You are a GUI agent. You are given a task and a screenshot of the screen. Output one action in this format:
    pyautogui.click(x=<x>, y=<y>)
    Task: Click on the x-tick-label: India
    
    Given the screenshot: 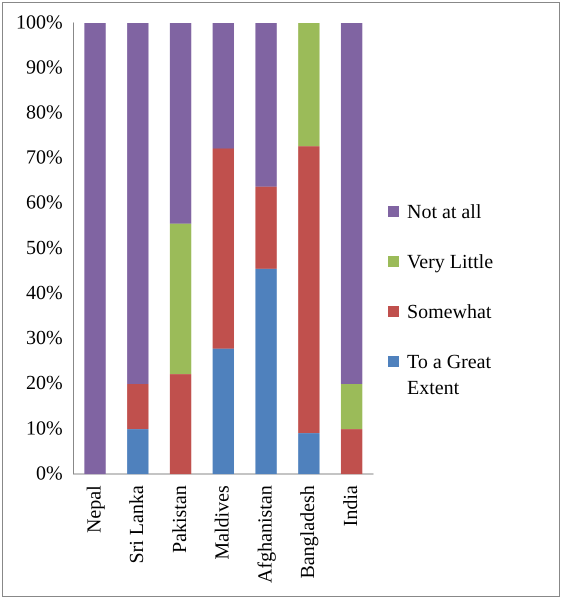 What is the action you would take?
    pyautogui.click(x=351, y=505)
    